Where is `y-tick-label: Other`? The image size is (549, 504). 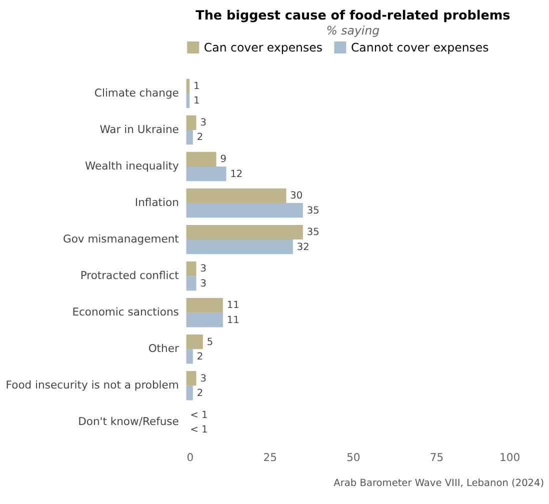
y-tick-label: Other is located at coordinates (164, 349).